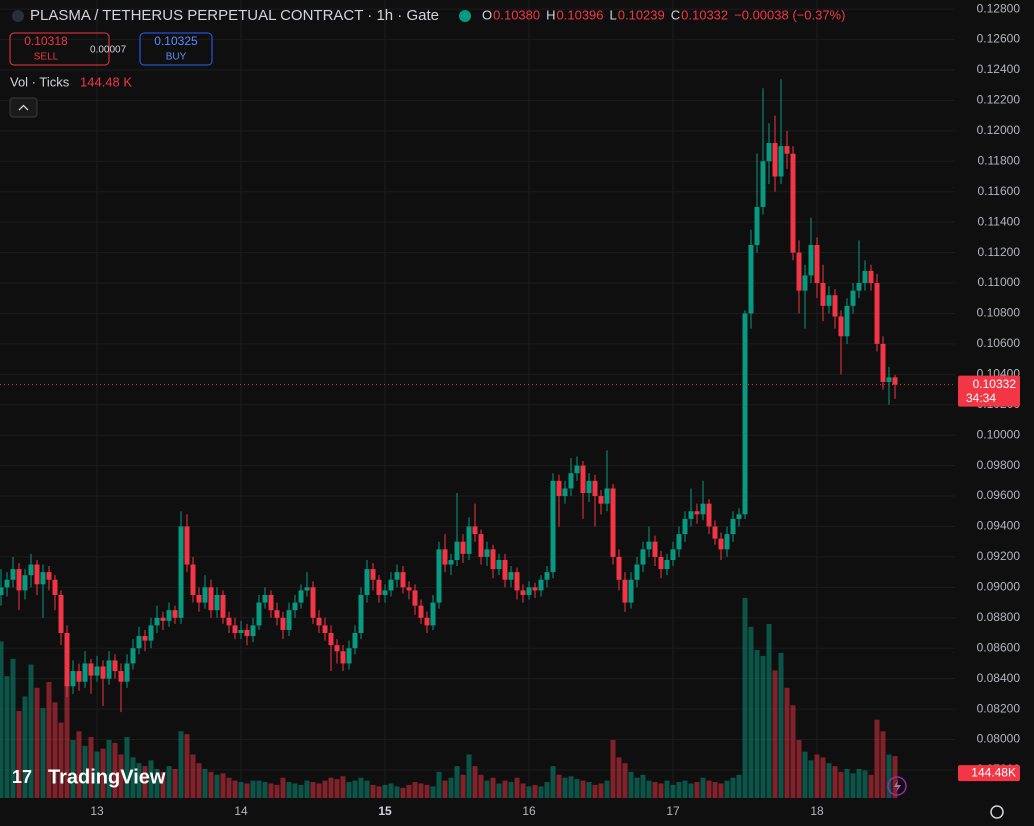 The image size is (1034, 826). I want to click on lightning-button, so click(897, 786).